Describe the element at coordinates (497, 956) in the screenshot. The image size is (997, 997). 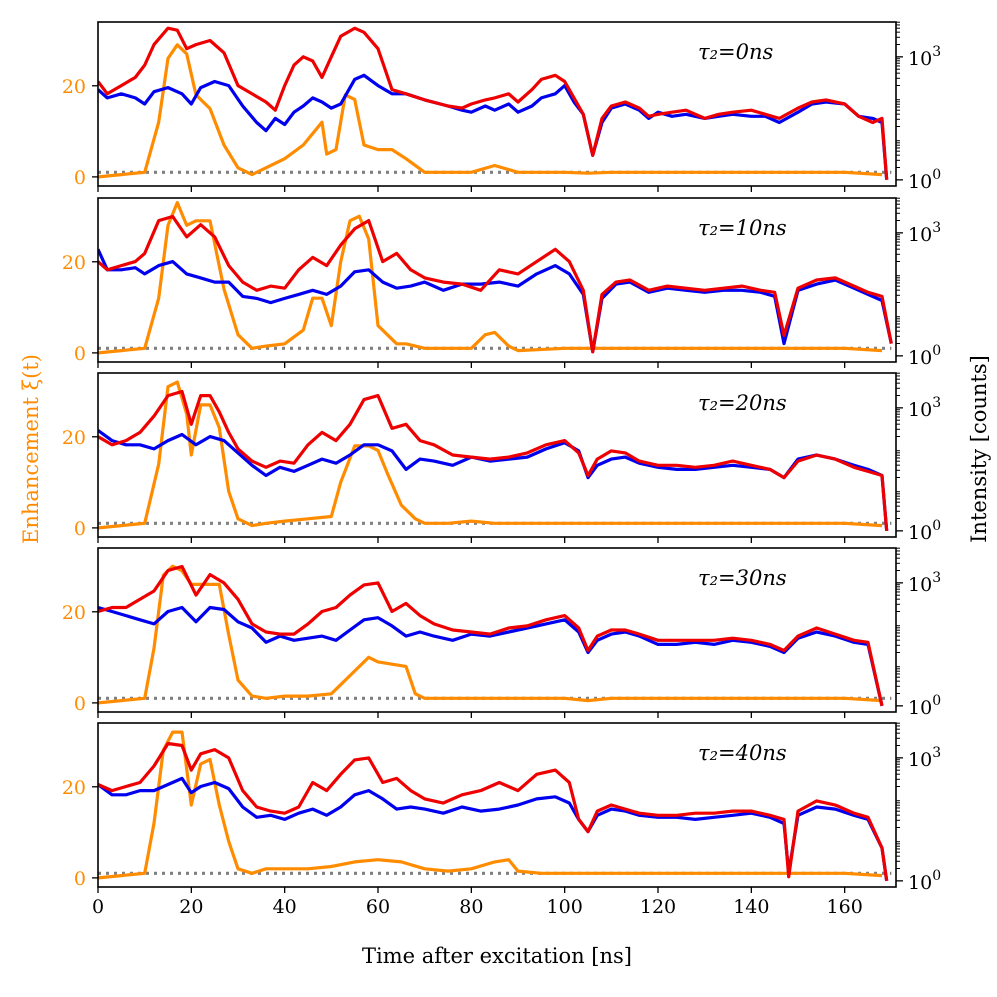
I see `x-axis-title: Time after excitation [ns]` at that location.